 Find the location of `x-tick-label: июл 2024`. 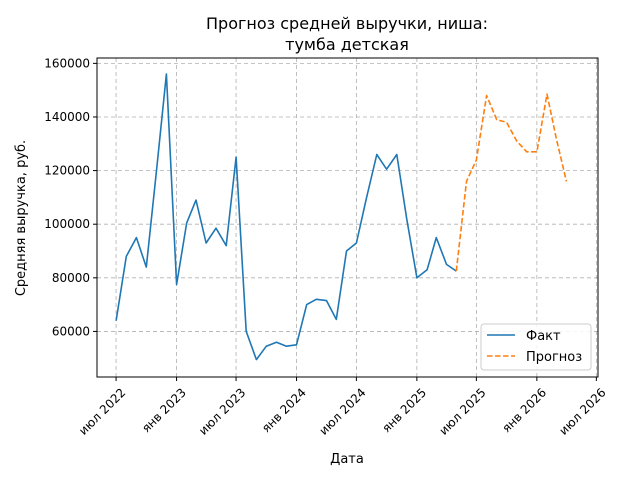

x-tick-label: июл 2024 is located at coordinates (342, 411).